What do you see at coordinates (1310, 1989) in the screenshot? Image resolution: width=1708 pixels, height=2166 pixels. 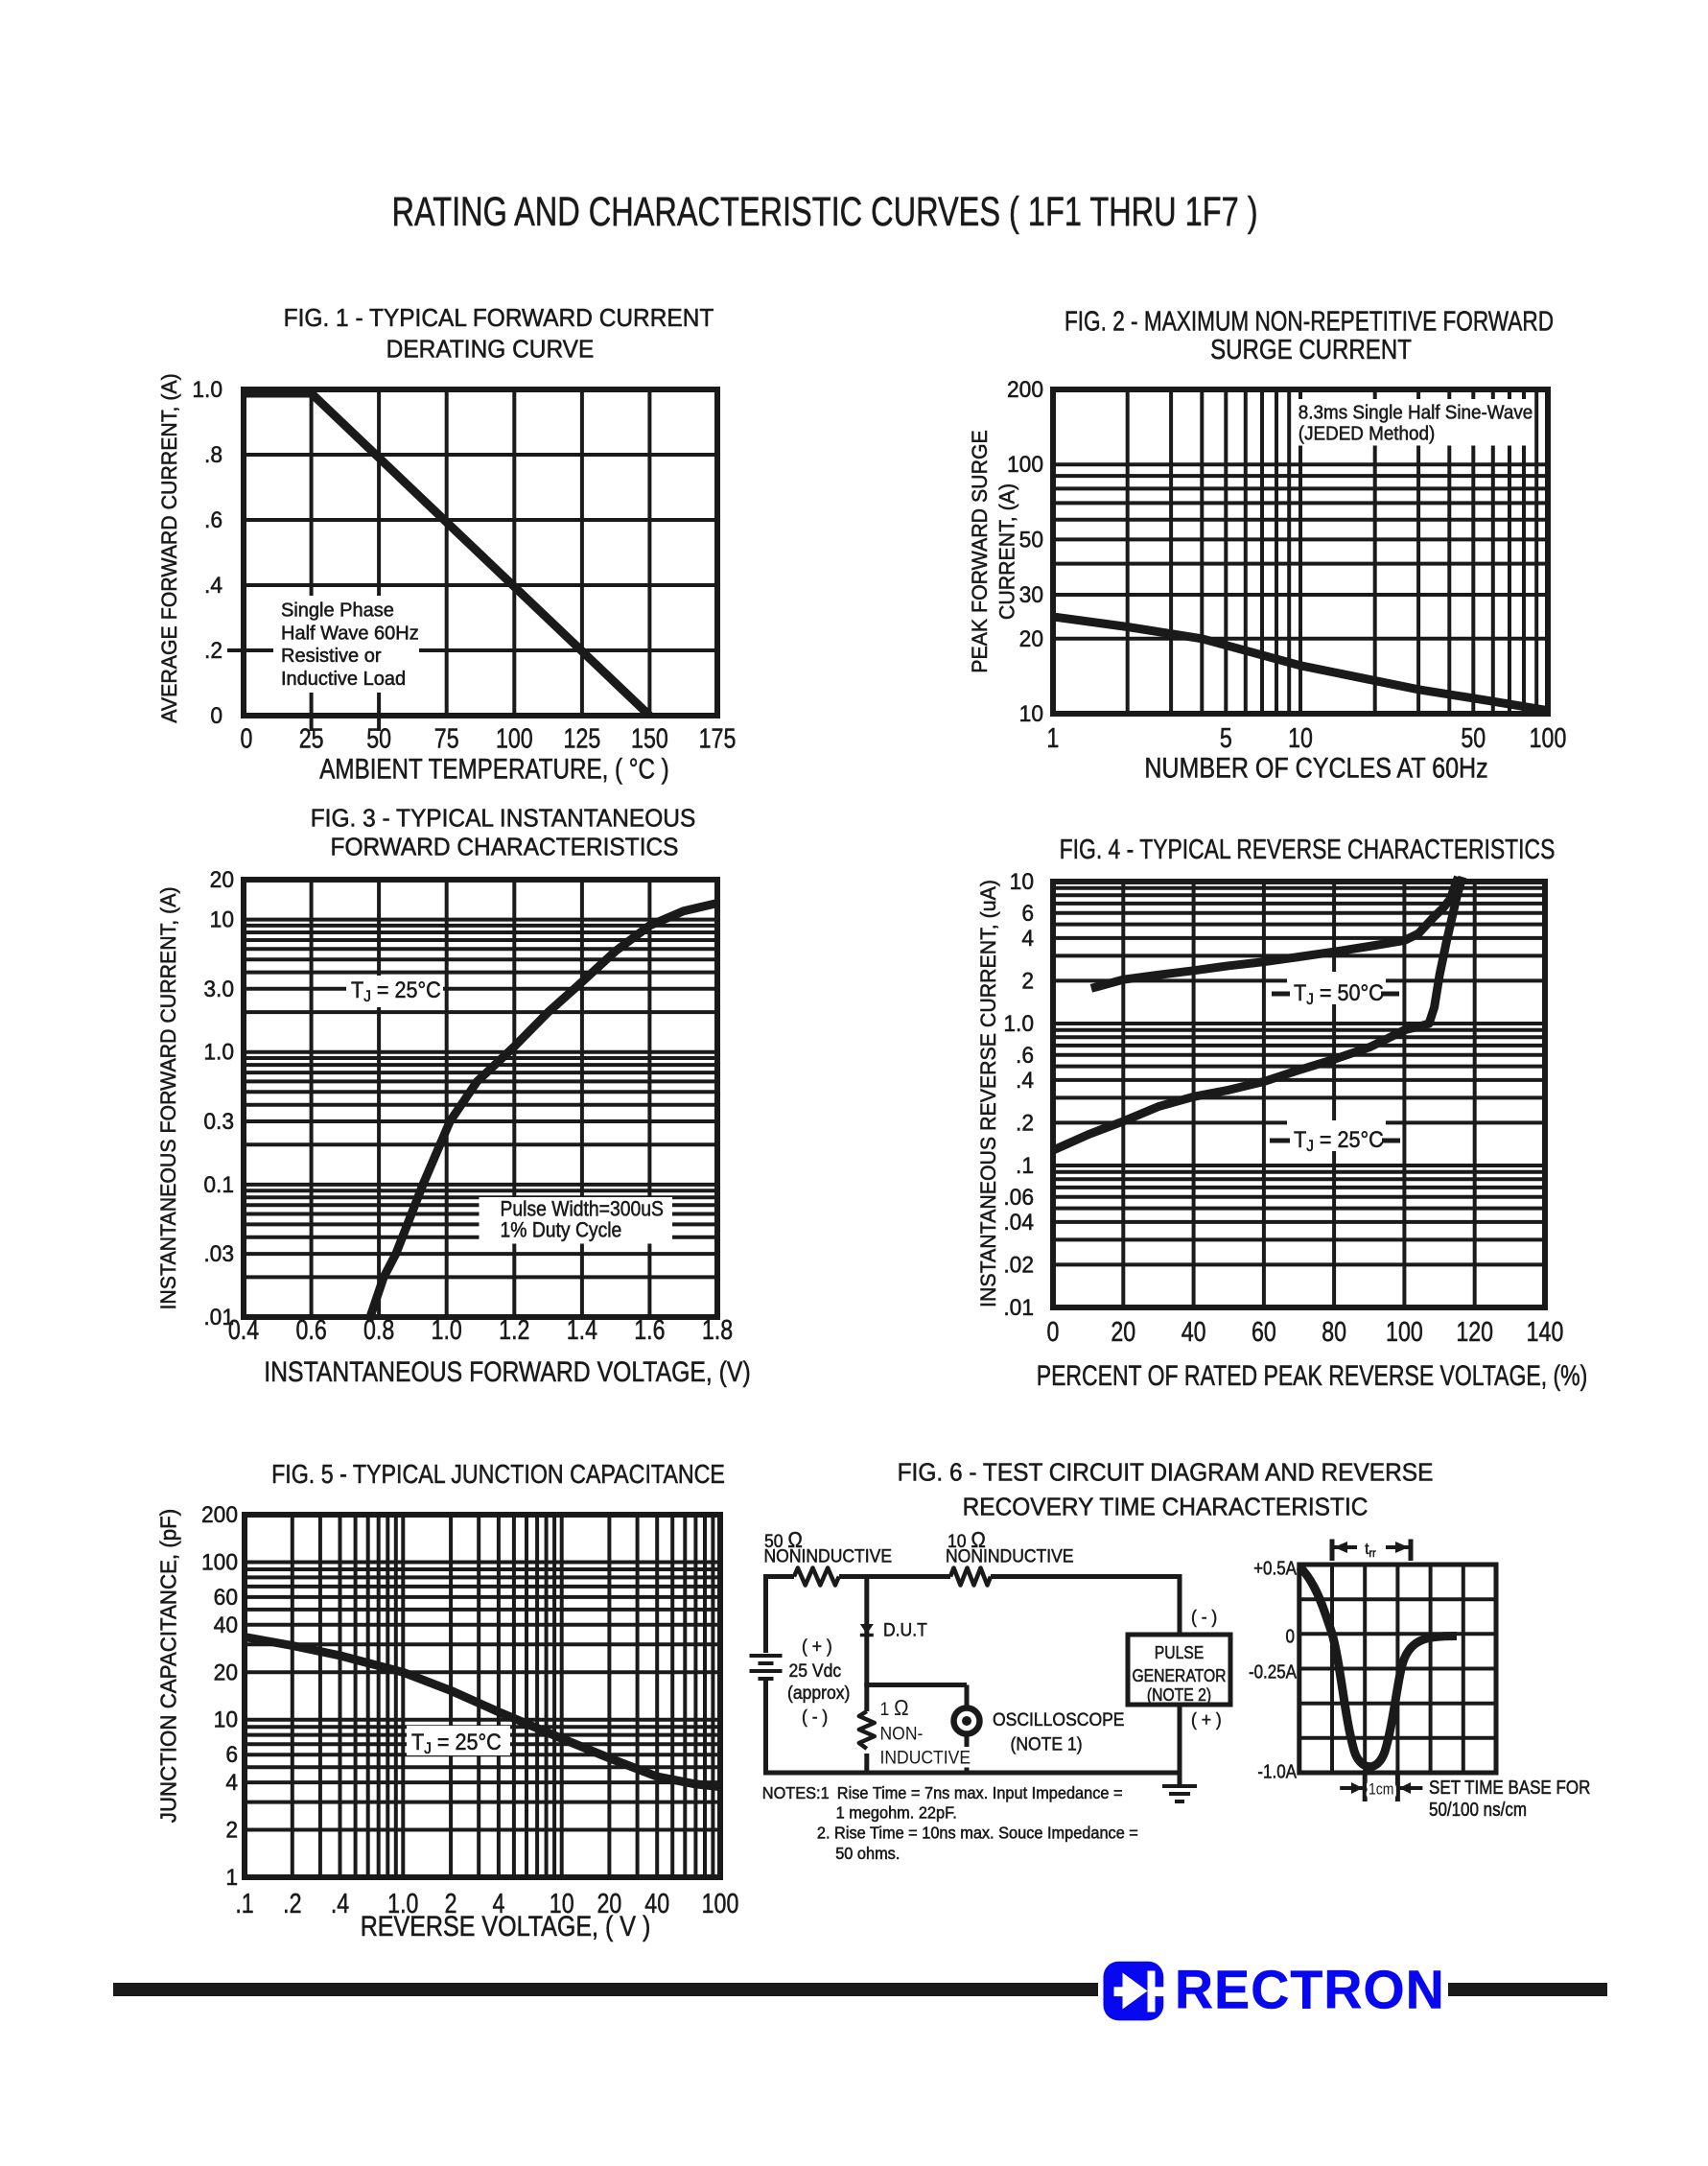 I see `svg-text: RECTRON` at bounding box center [1310, 1989].